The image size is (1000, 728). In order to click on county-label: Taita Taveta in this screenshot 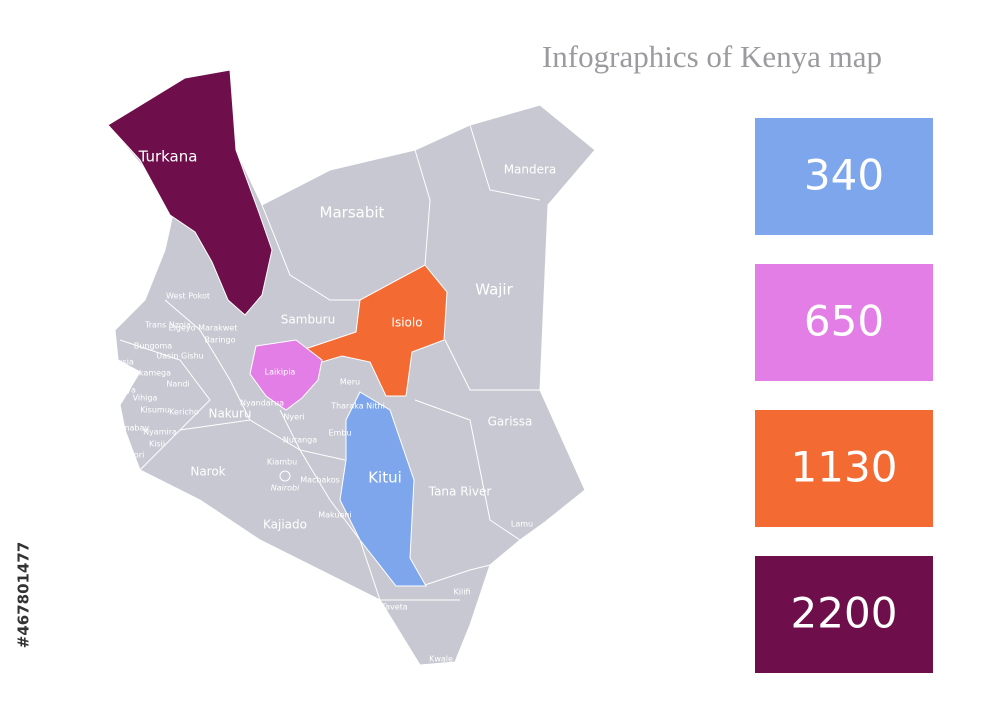, I will do `click(383, 607)`.